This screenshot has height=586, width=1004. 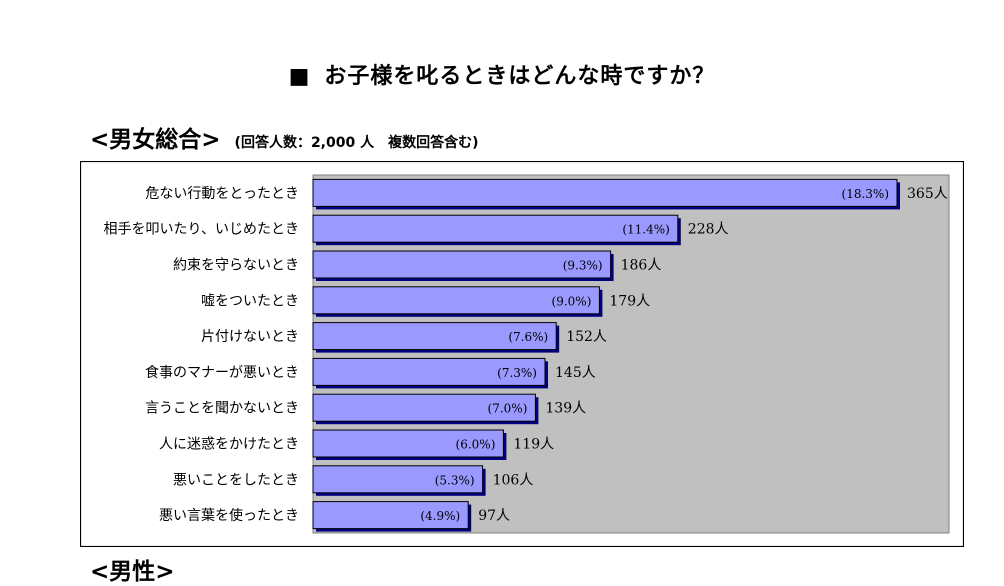 What do you see at coordinates (645, 230) in the screenshot?
I see `bar-percent-label: (11.4%)` at bounding box center [645, 230].